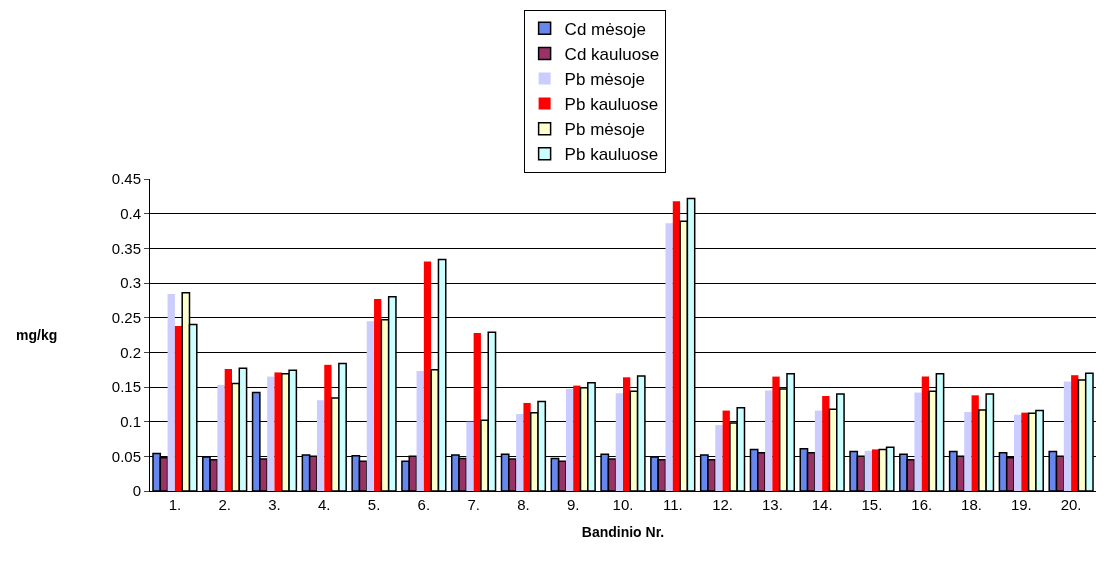 The height and width of the screenshot is (561, 1106). Describe the element at coordinates (1021, 504) in the screenshot. I see `x-tick-label: 19.` at that location.